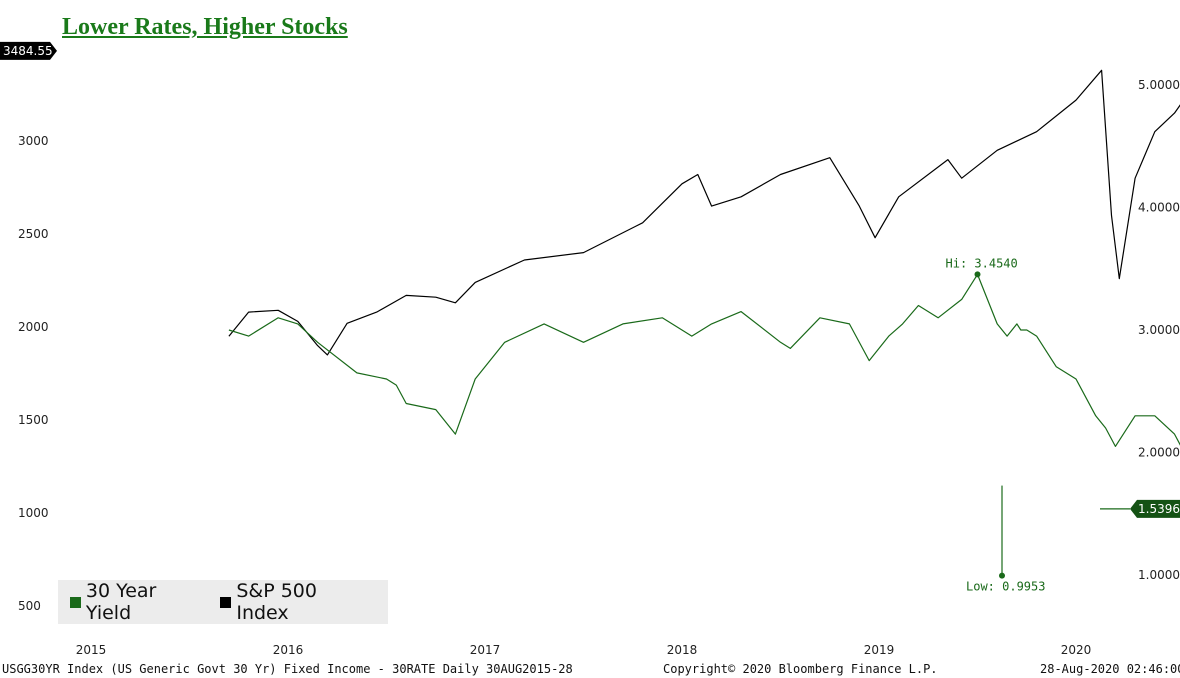  Describe the element at coordinates (1159, 575) in the screenshot. I see `right-tick-1.0000: 1.0000` at that location.